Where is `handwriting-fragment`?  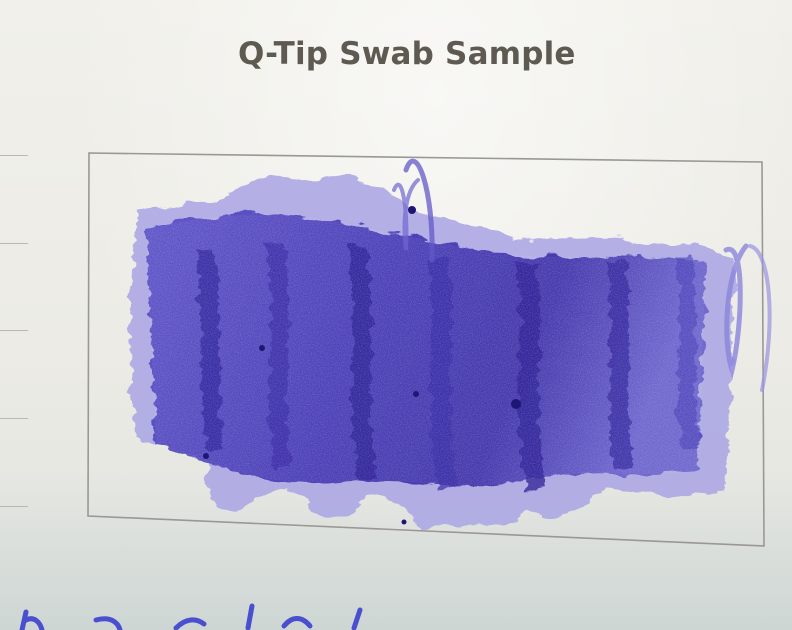 handwriting-fragment is located at coordinates (191, 616).